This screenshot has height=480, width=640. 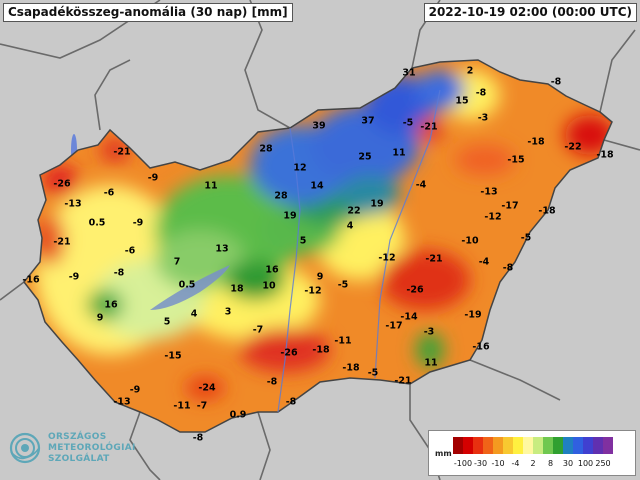 What do you see at coordinates (77, 437) in the screenshot?
I see `logo-line-1: ORSZÁGOS` at bounding box center [77, 437].